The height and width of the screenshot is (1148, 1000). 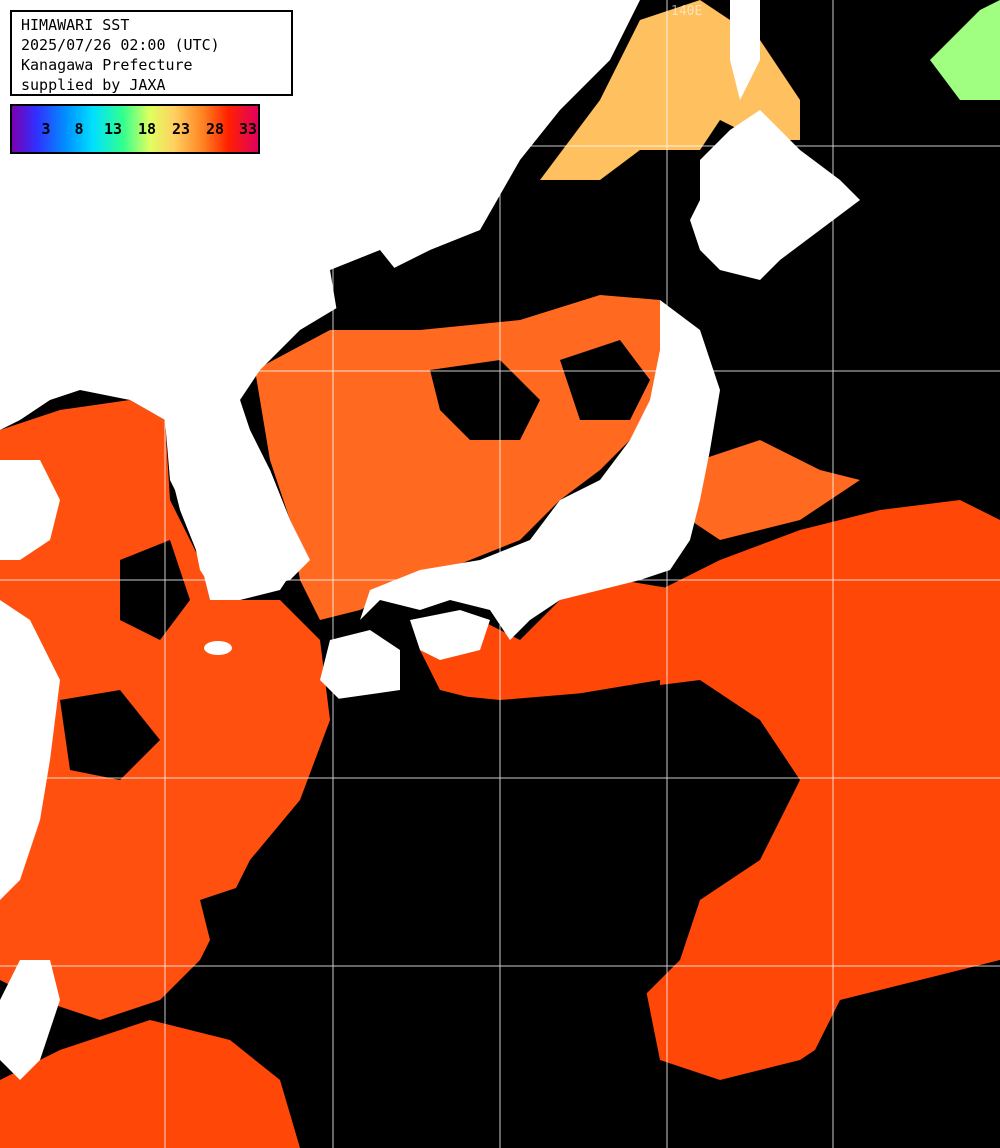 What do you see at coordinates (150, 1084) in the screenshot?
I see `sea-south-patch` at bounding box center [150, 1084].